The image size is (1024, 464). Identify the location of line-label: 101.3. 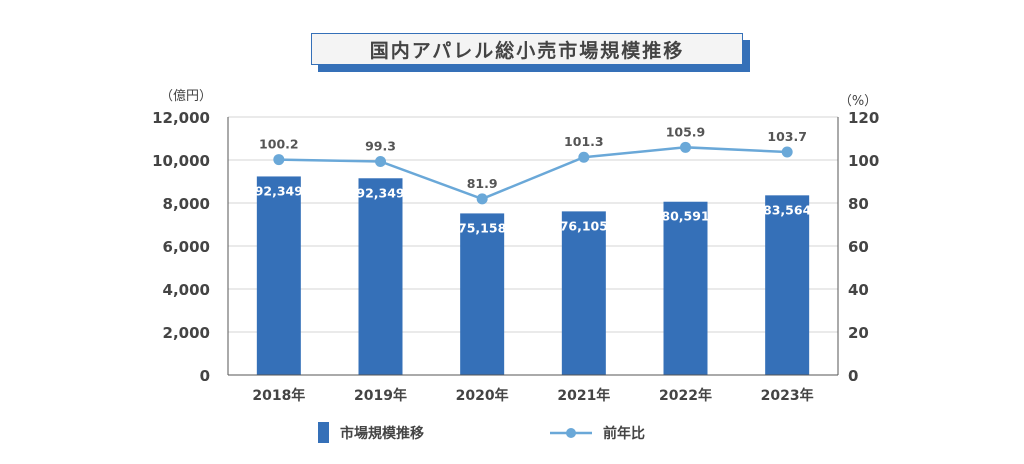
(584, 141).